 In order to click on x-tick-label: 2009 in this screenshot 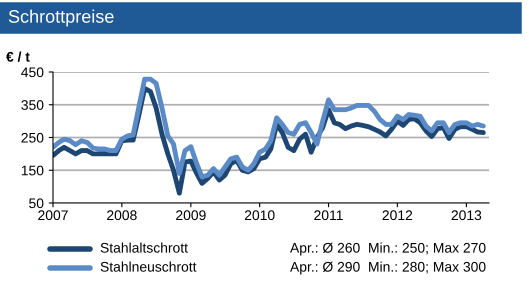, I will do `click(191, 215)`.